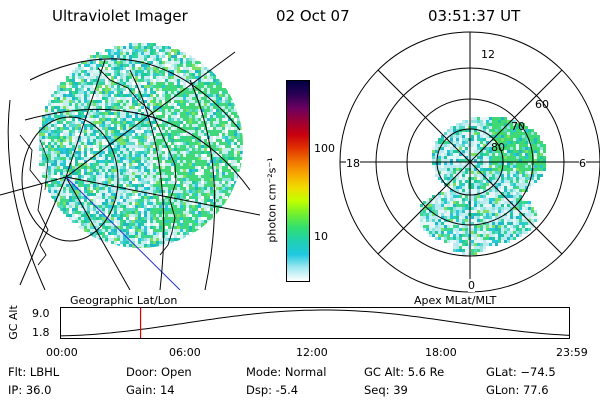 The image size is (600, 400). Describe the element at coordinates (321, 236) in the screenshot. I see `colorbar-tick-10: 10` at that location.